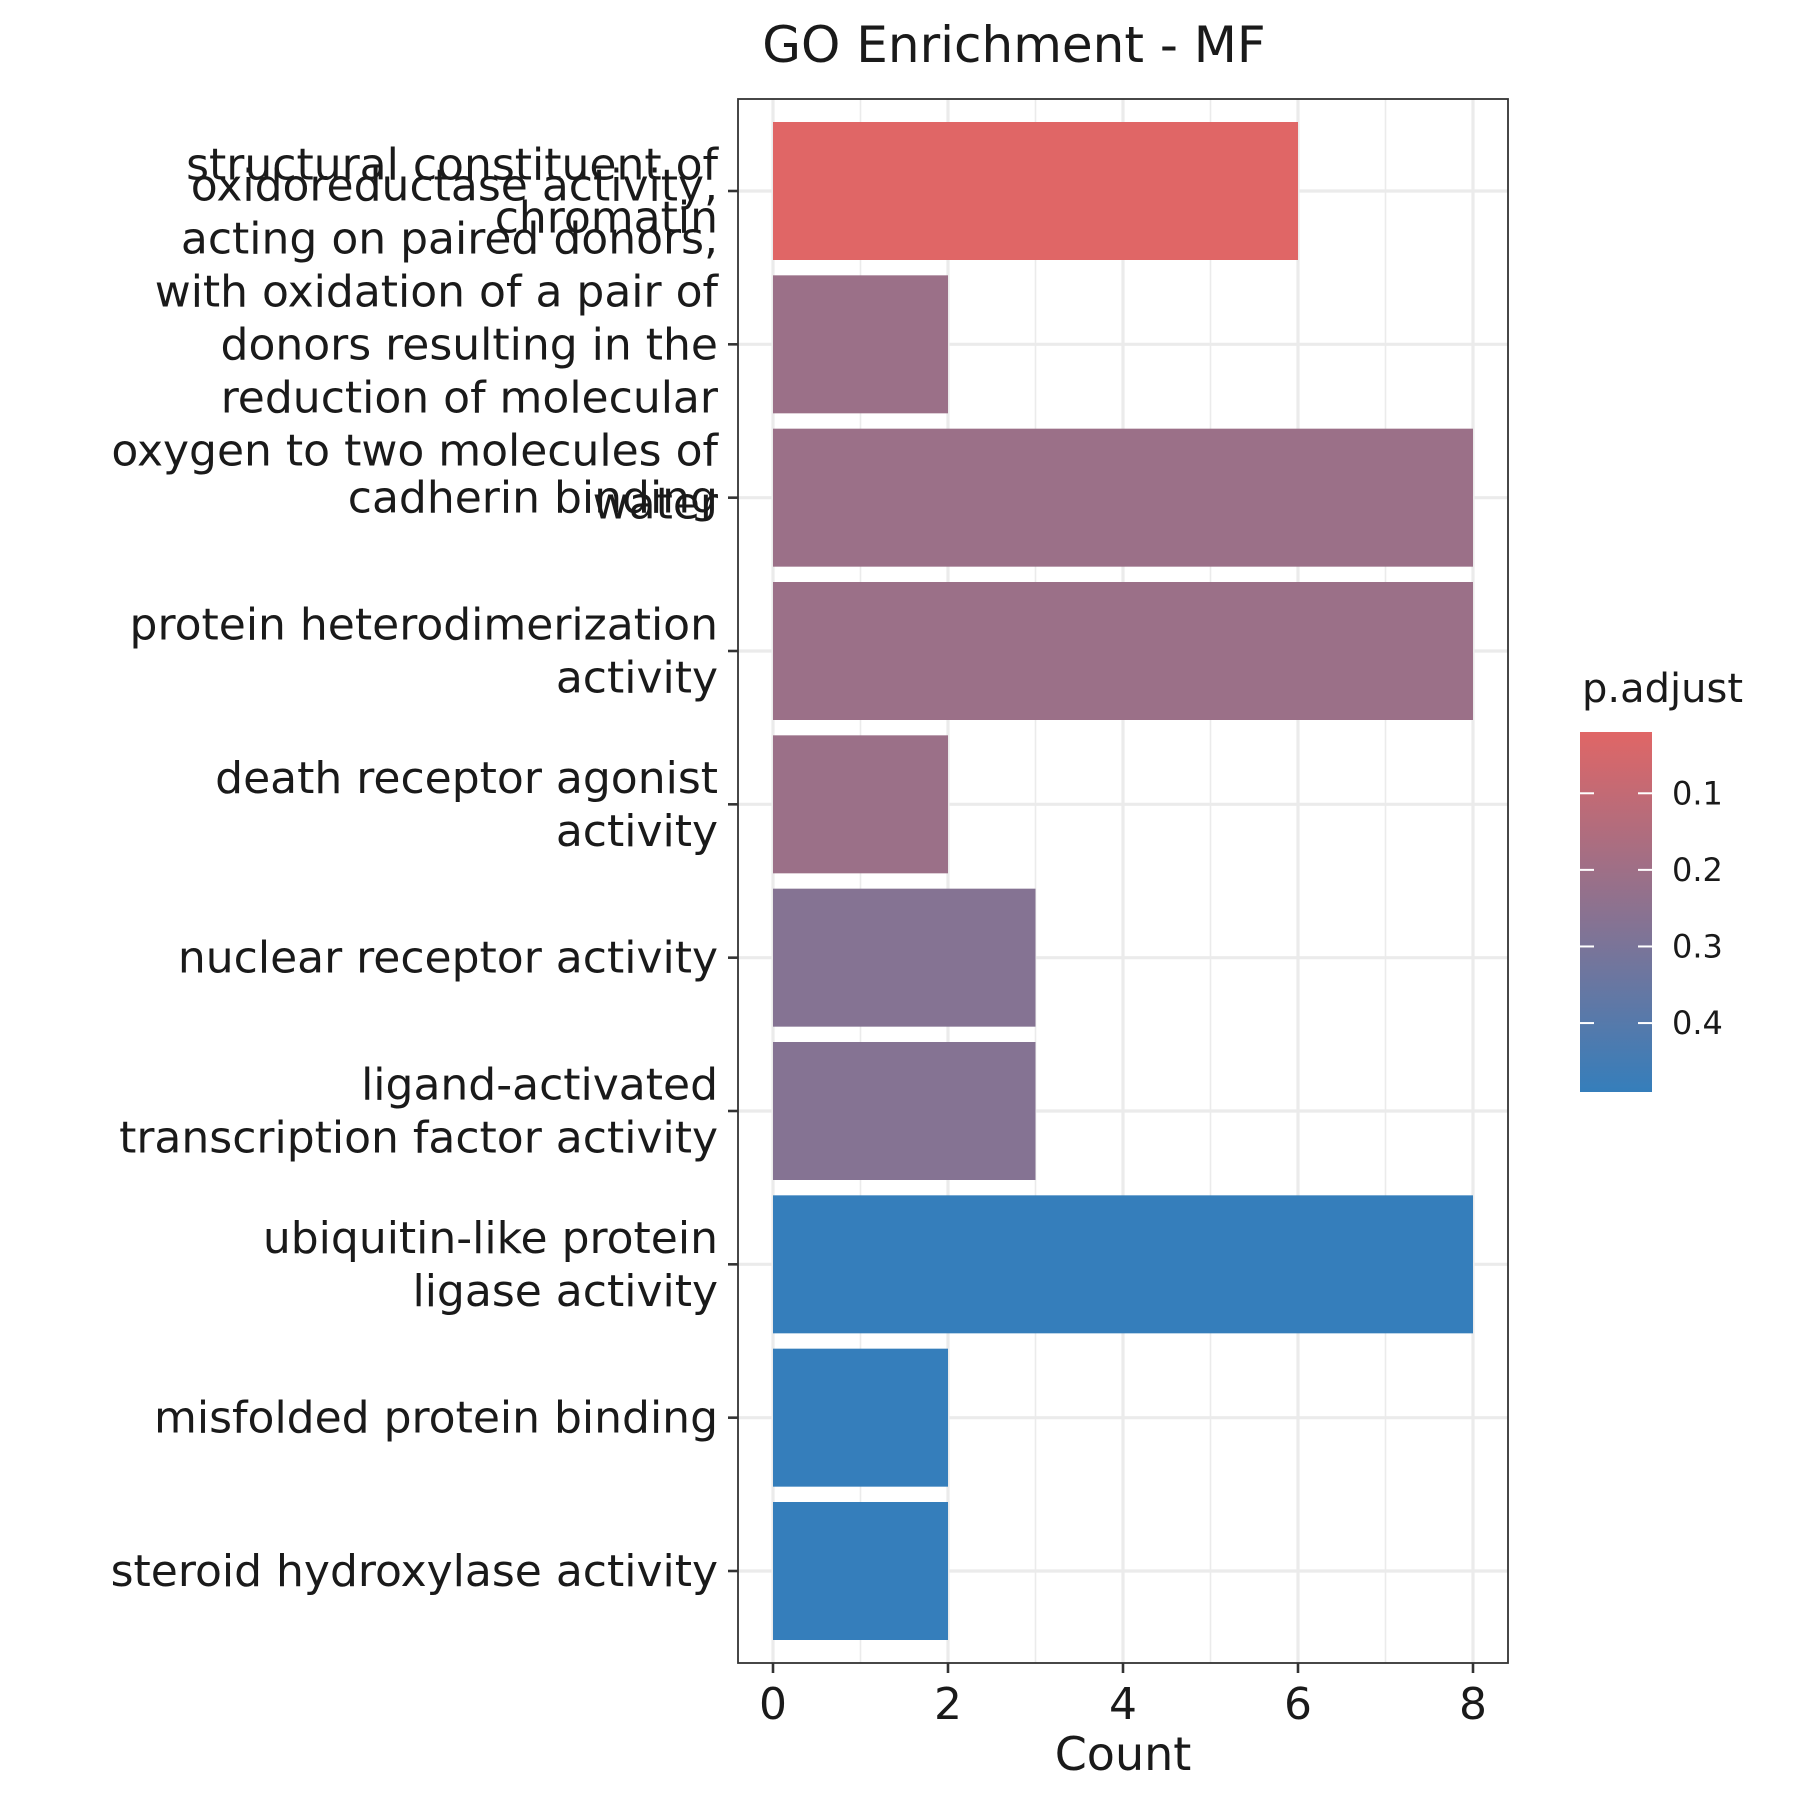 The image size is (1800, 1800). I want to click on legend-title: p.adjust, so click(1662, 689).